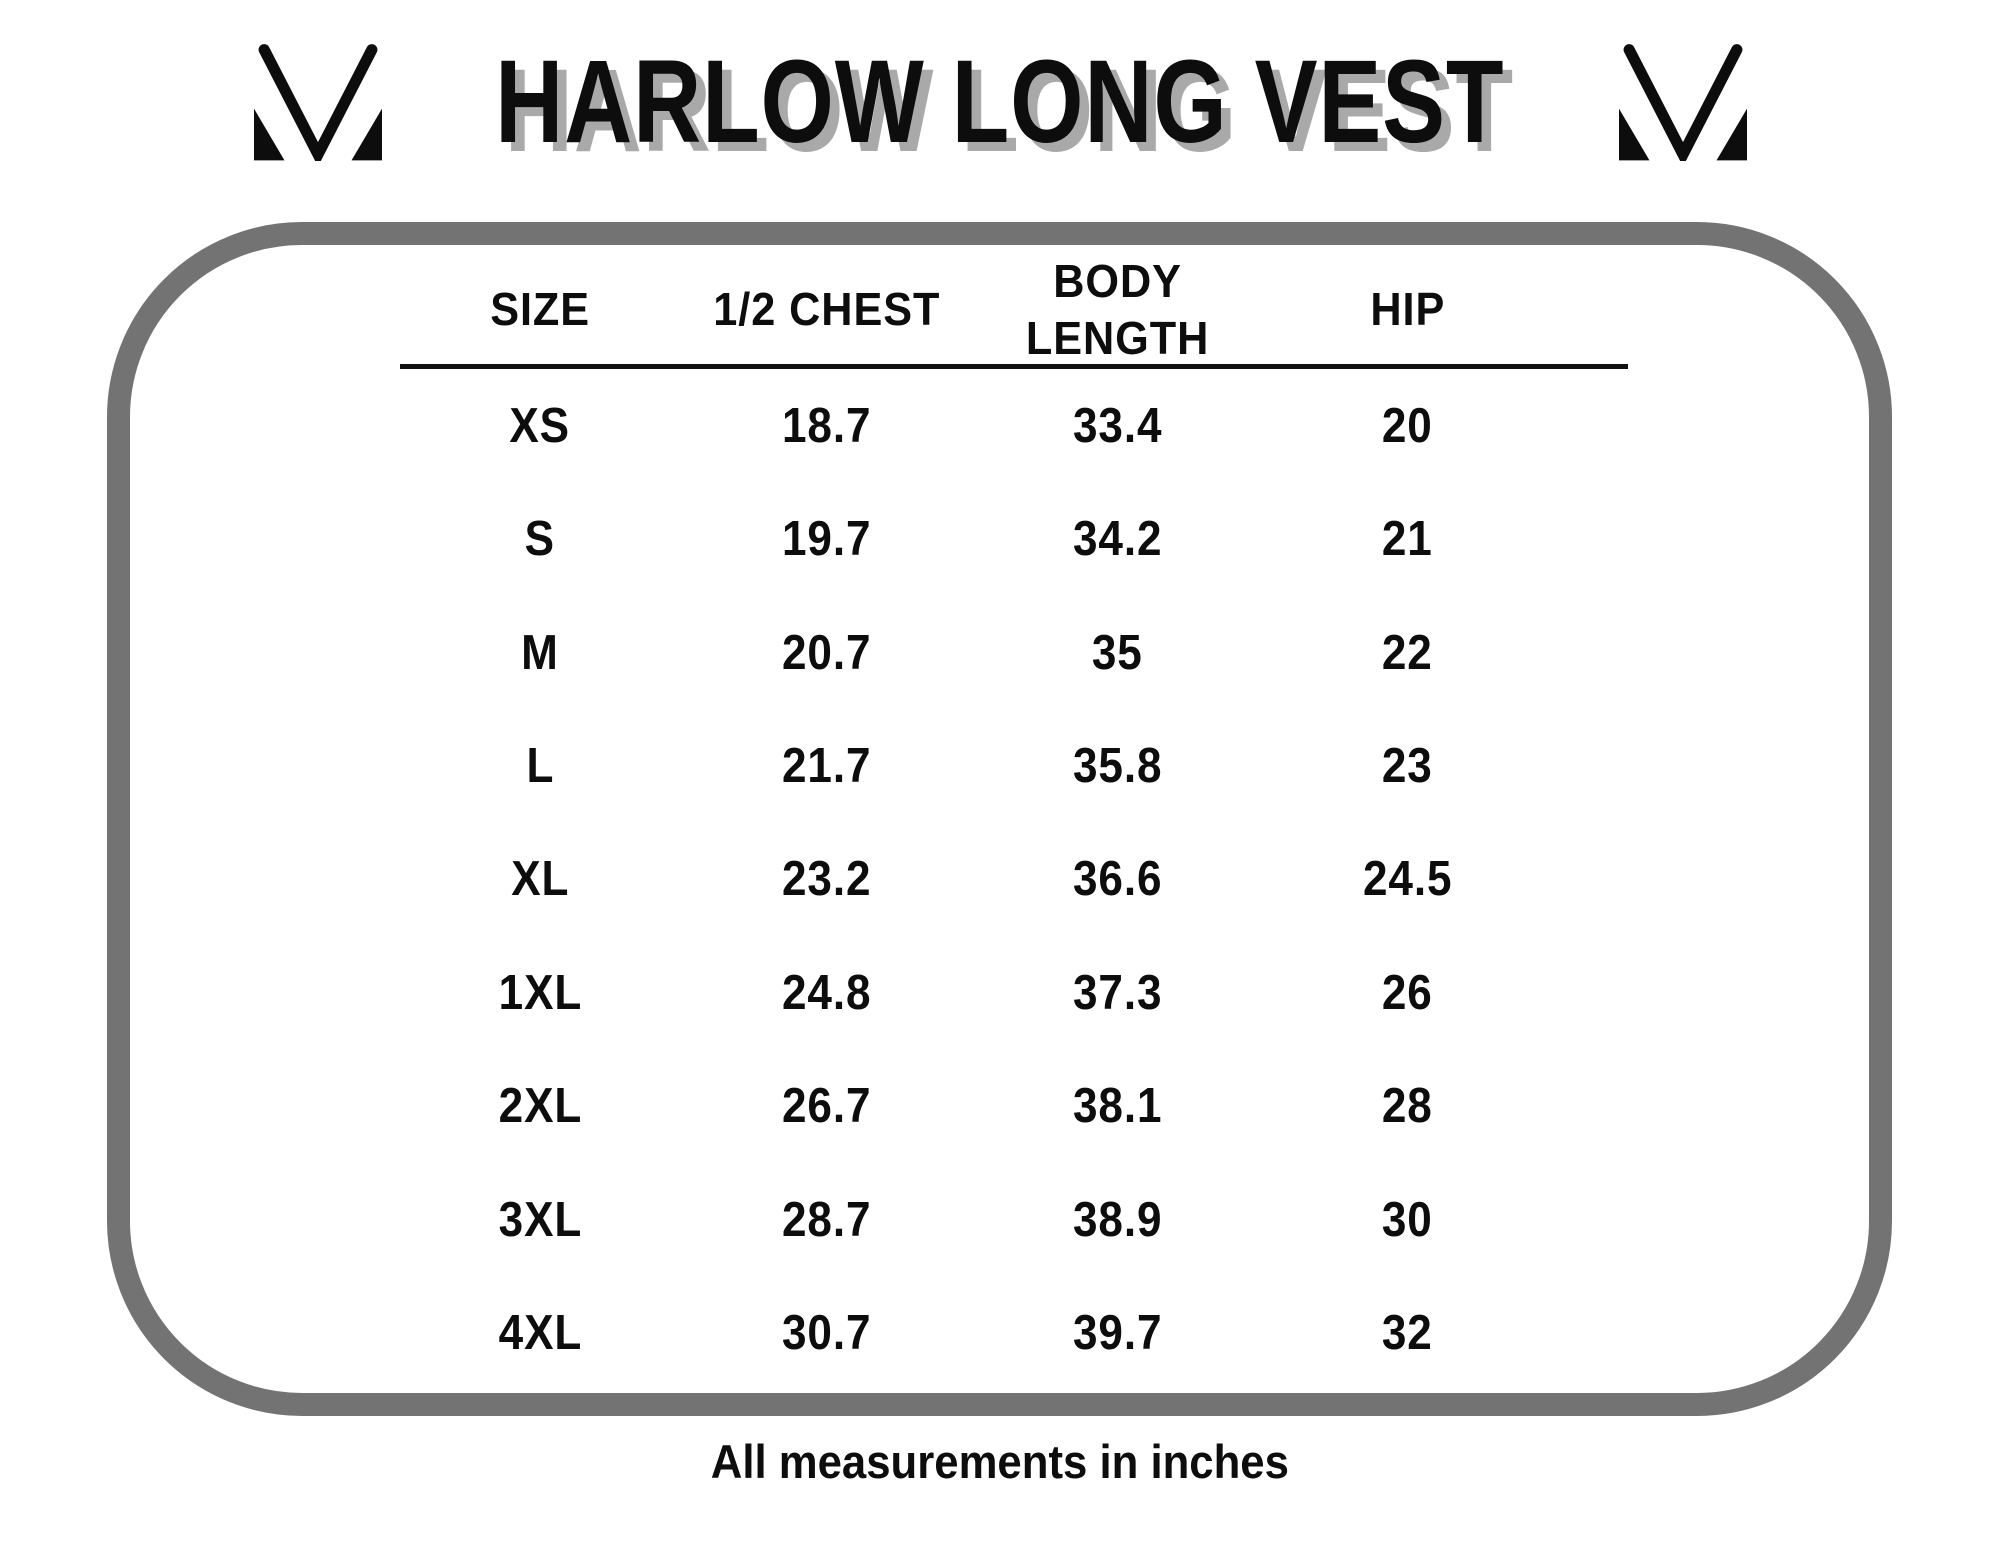 This screenshot has height=1545, width=2000. I want to click on cell-body-length: 38.9, so click(1117, 1219).